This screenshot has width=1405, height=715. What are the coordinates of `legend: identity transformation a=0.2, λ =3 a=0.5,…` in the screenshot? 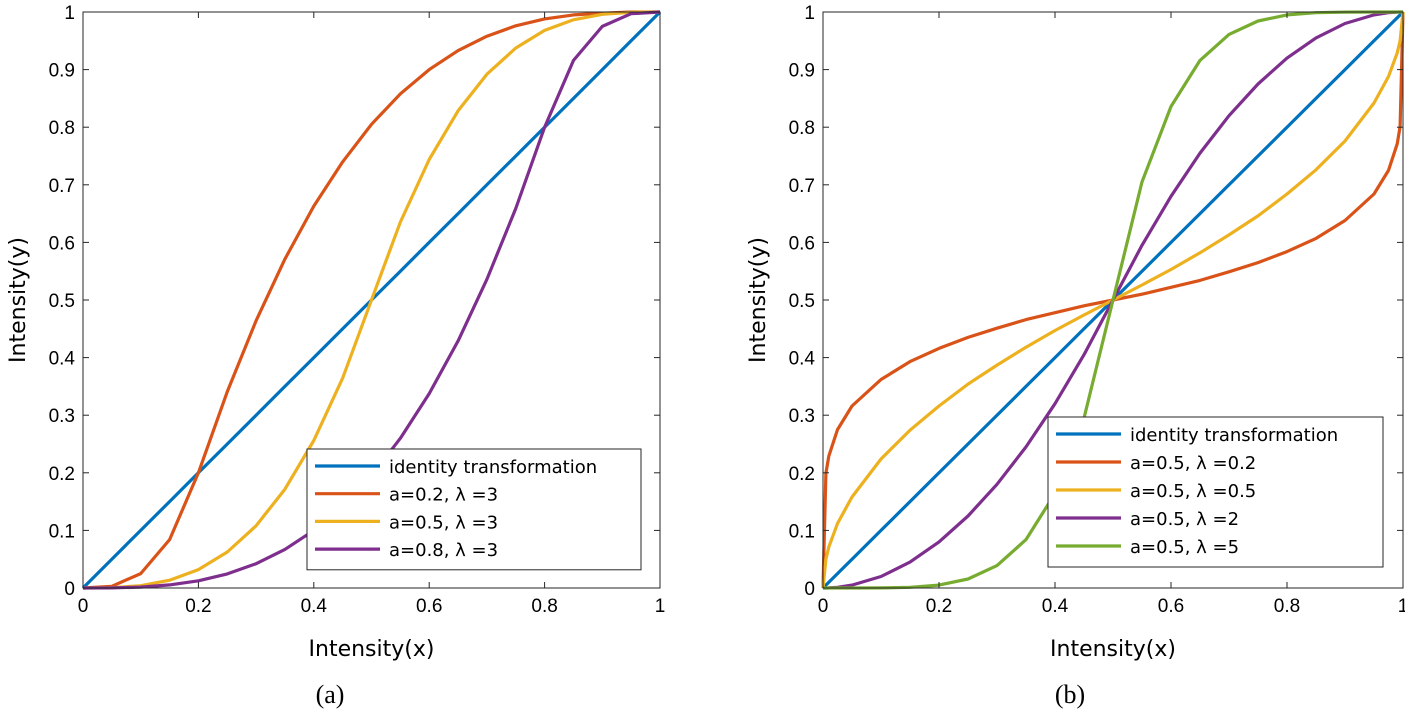 It's located at (474, 509).